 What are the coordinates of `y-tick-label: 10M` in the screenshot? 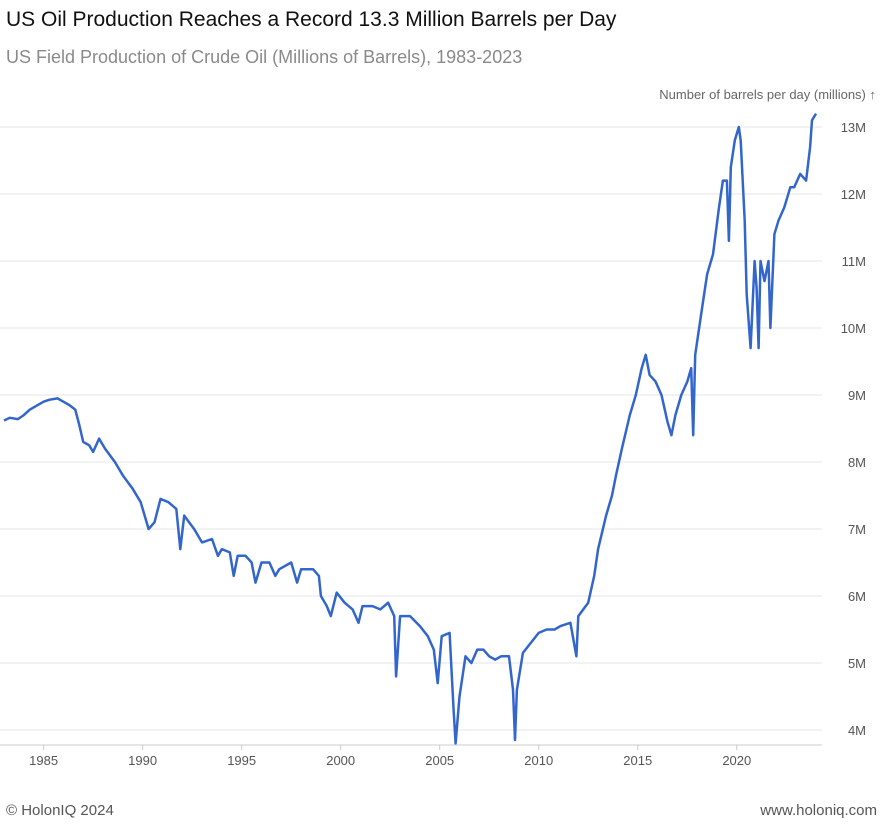 It's located at (853, 328).